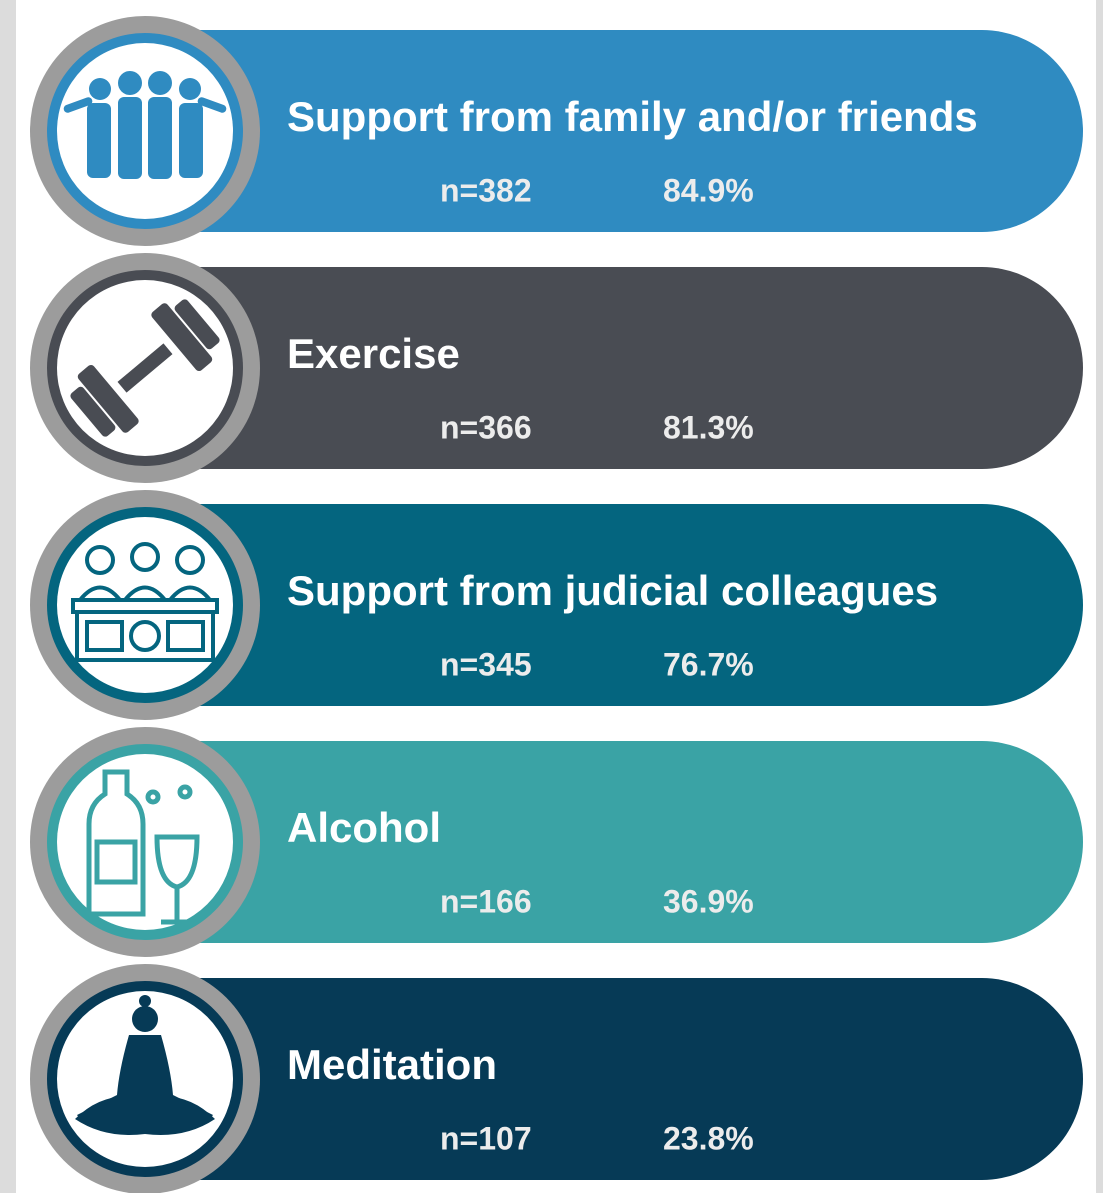  Describe the element at coordinates (486, 664) in the screenshot. I see `item-count: n=345` at that location.